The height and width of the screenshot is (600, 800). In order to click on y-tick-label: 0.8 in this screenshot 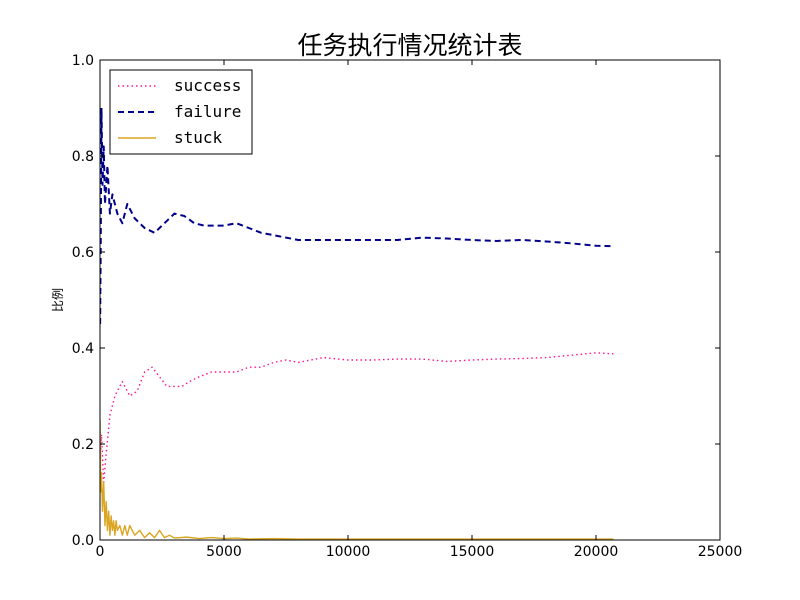, I will do `click(83, 157)`.